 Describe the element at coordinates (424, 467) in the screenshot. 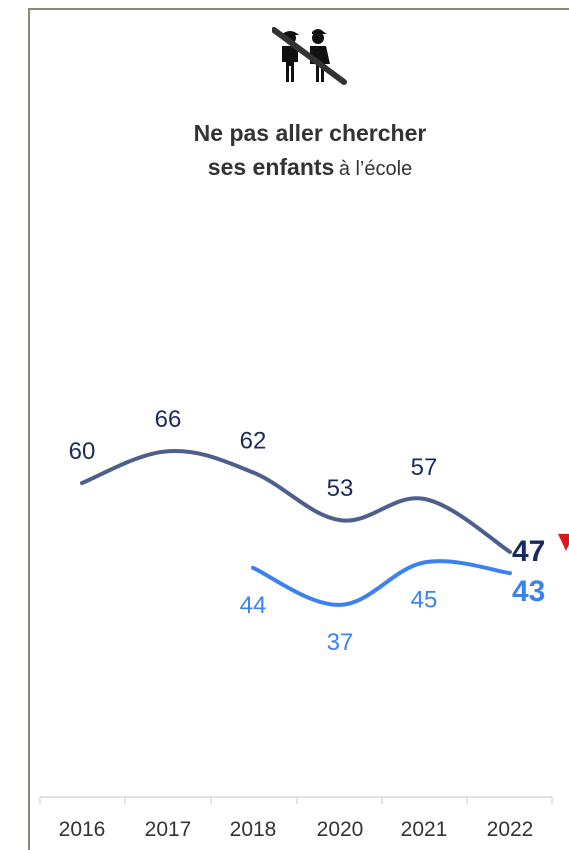

I see `series-1-data-label: 57` at that location.